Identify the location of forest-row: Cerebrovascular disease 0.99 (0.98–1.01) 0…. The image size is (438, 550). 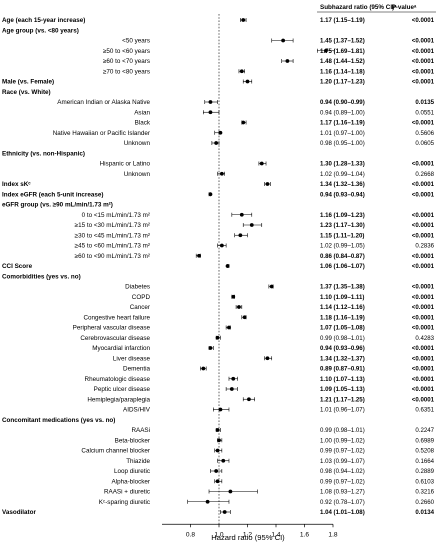
(257, 338).